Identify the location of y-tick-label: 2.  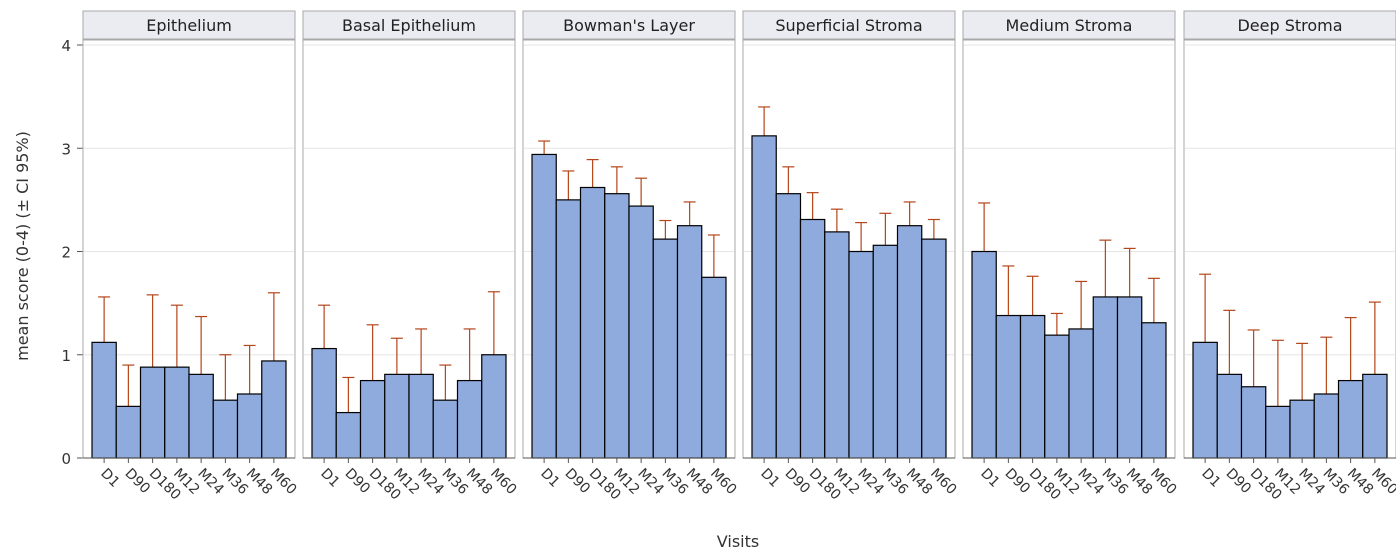
(66, 253).